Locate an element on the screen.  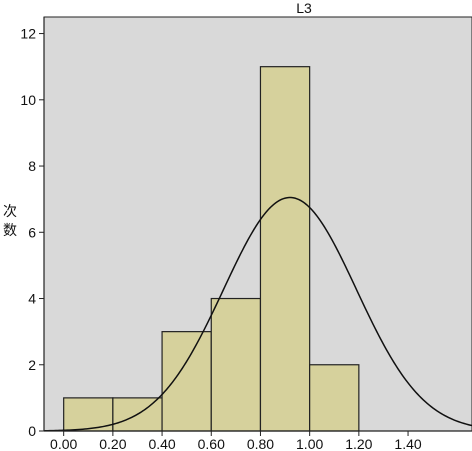
x-tick-label: 0.40 is located at coordinates (161, 443).